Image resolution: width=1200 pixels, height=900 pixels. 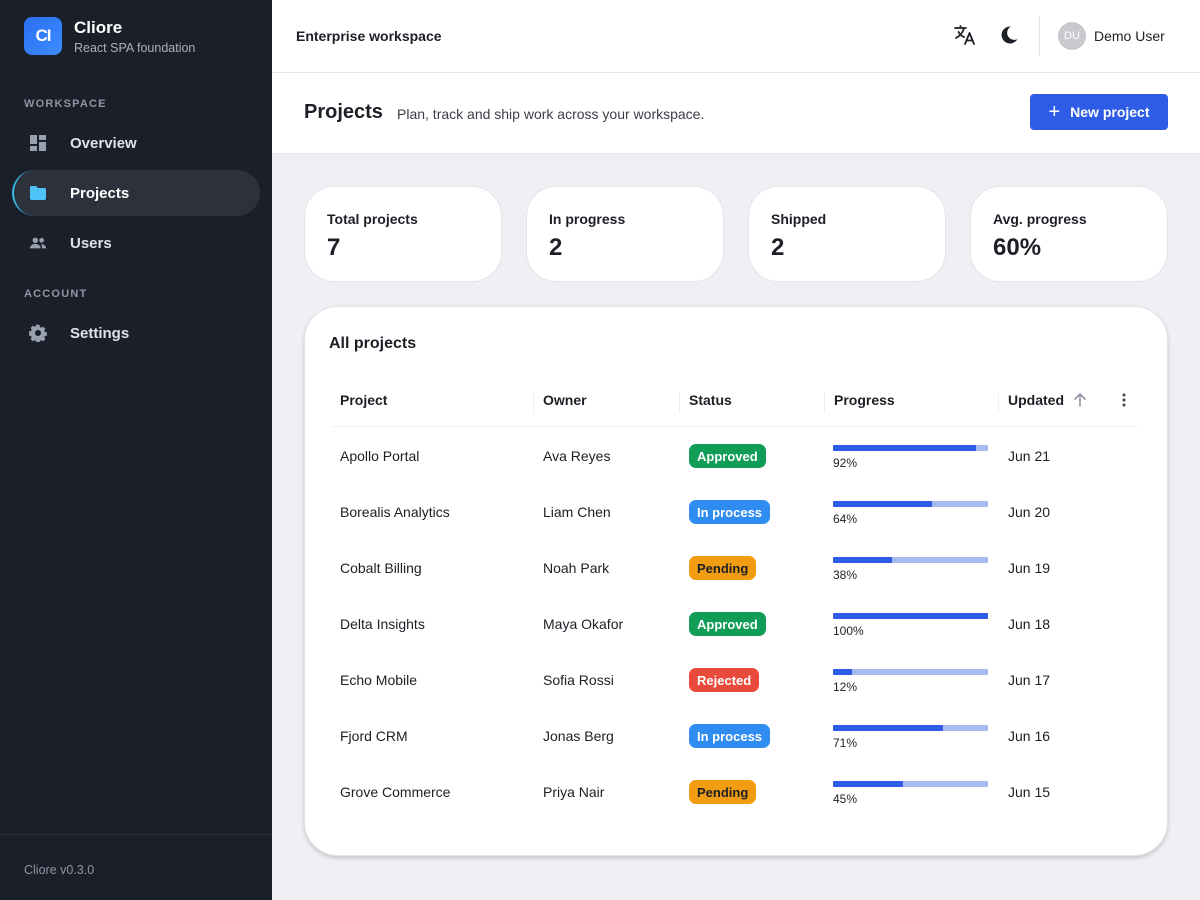 What do you see at coordinates (736, 36) in the screenshot?
I see `top-bar: Enterprise workspace DU Demo User` at bounding box center [736, 36].